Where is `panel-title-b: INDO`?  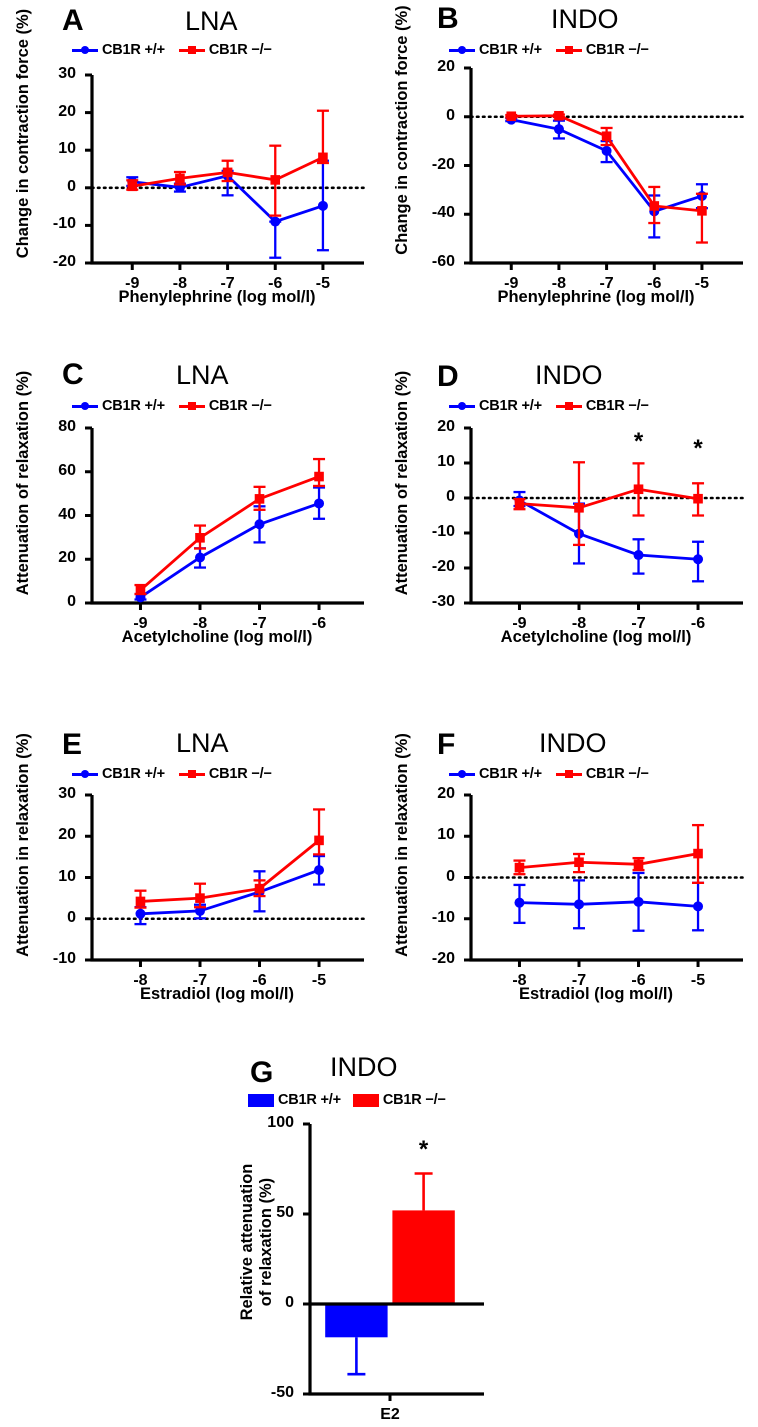 panel-title-b: INDO is located at coordinates (585, 19).